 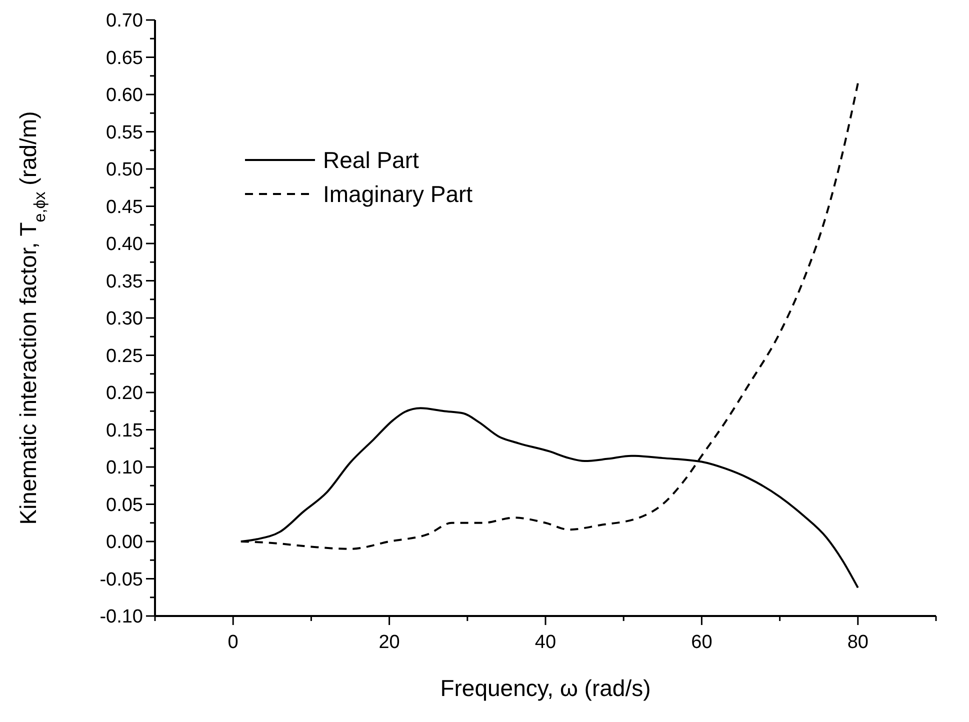 What do you see at coordinates (545, 688) in the screenshot?
I see `x-axis-title: Frequency, ω (rad/s)` at bounding box center [545, 688].